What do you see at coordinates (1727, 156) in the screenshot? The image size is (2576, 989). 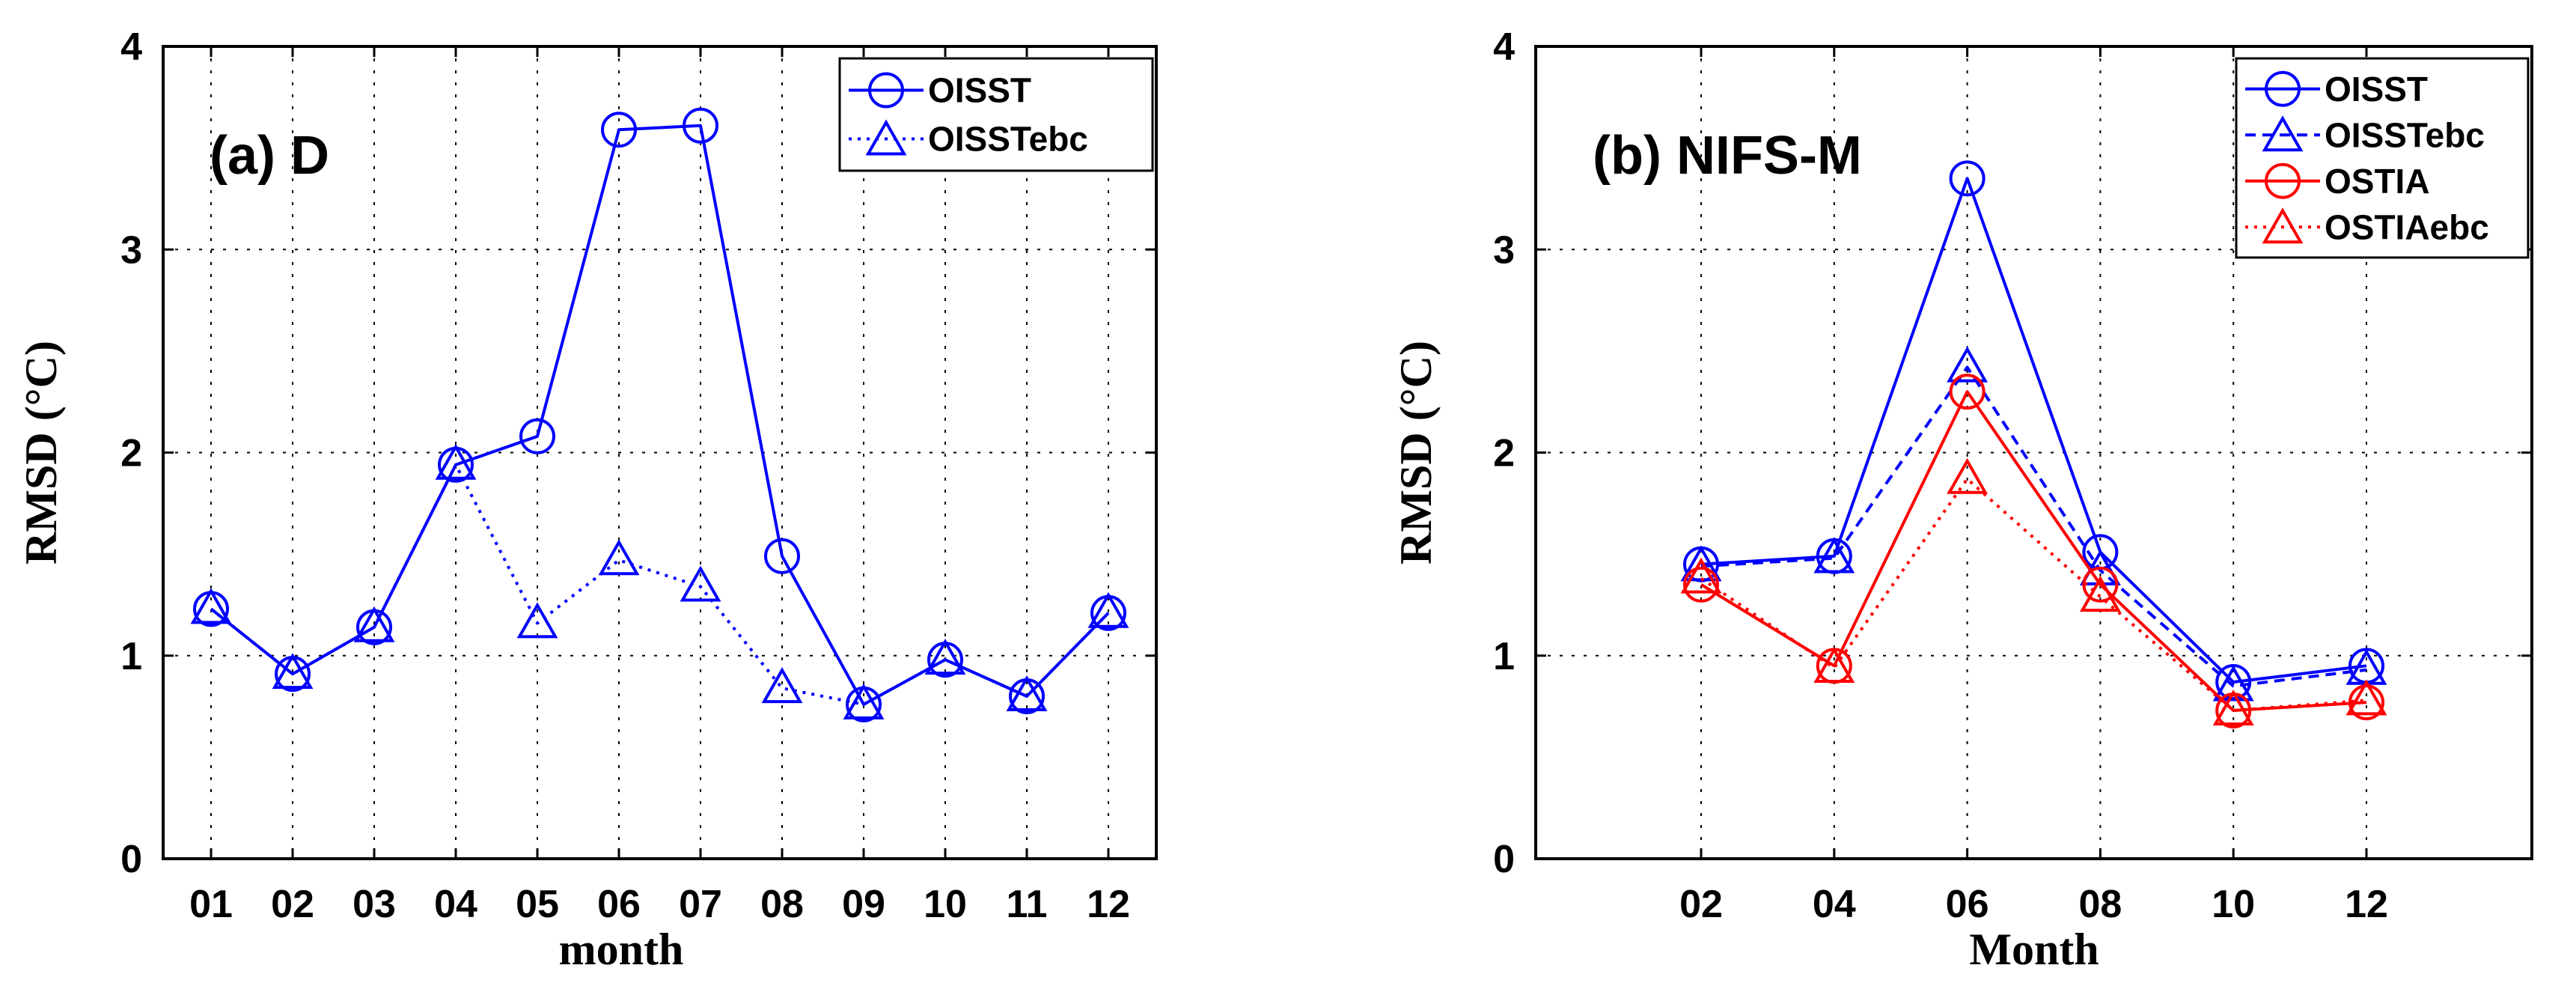 I see `panel-title: (b) NIFS-M` at bounding box center [1727, 156].